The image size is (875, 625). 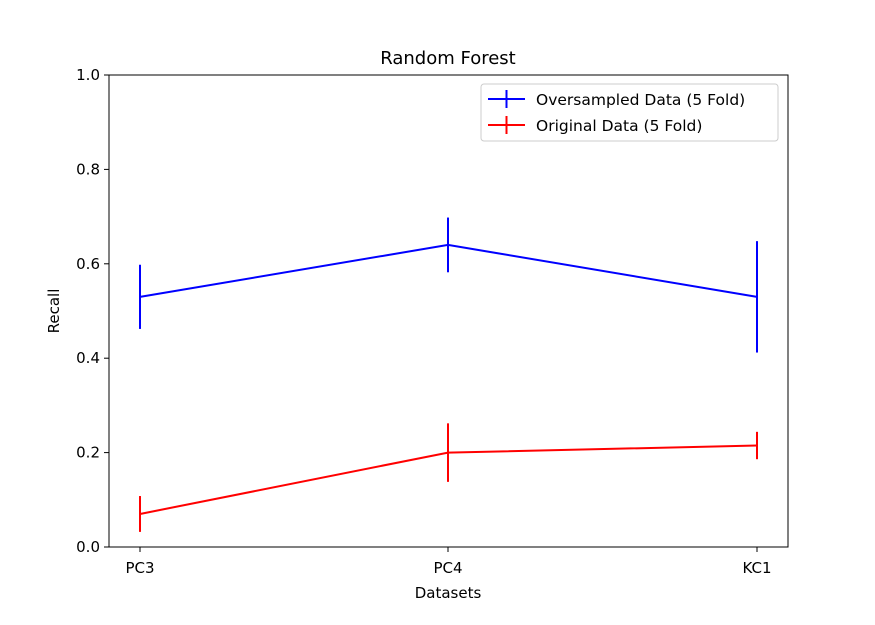 What do you see at coordinates (88, 453) in the screenshot?
I see `y-tick-label: 0.2` at bounding box center [88, 453].